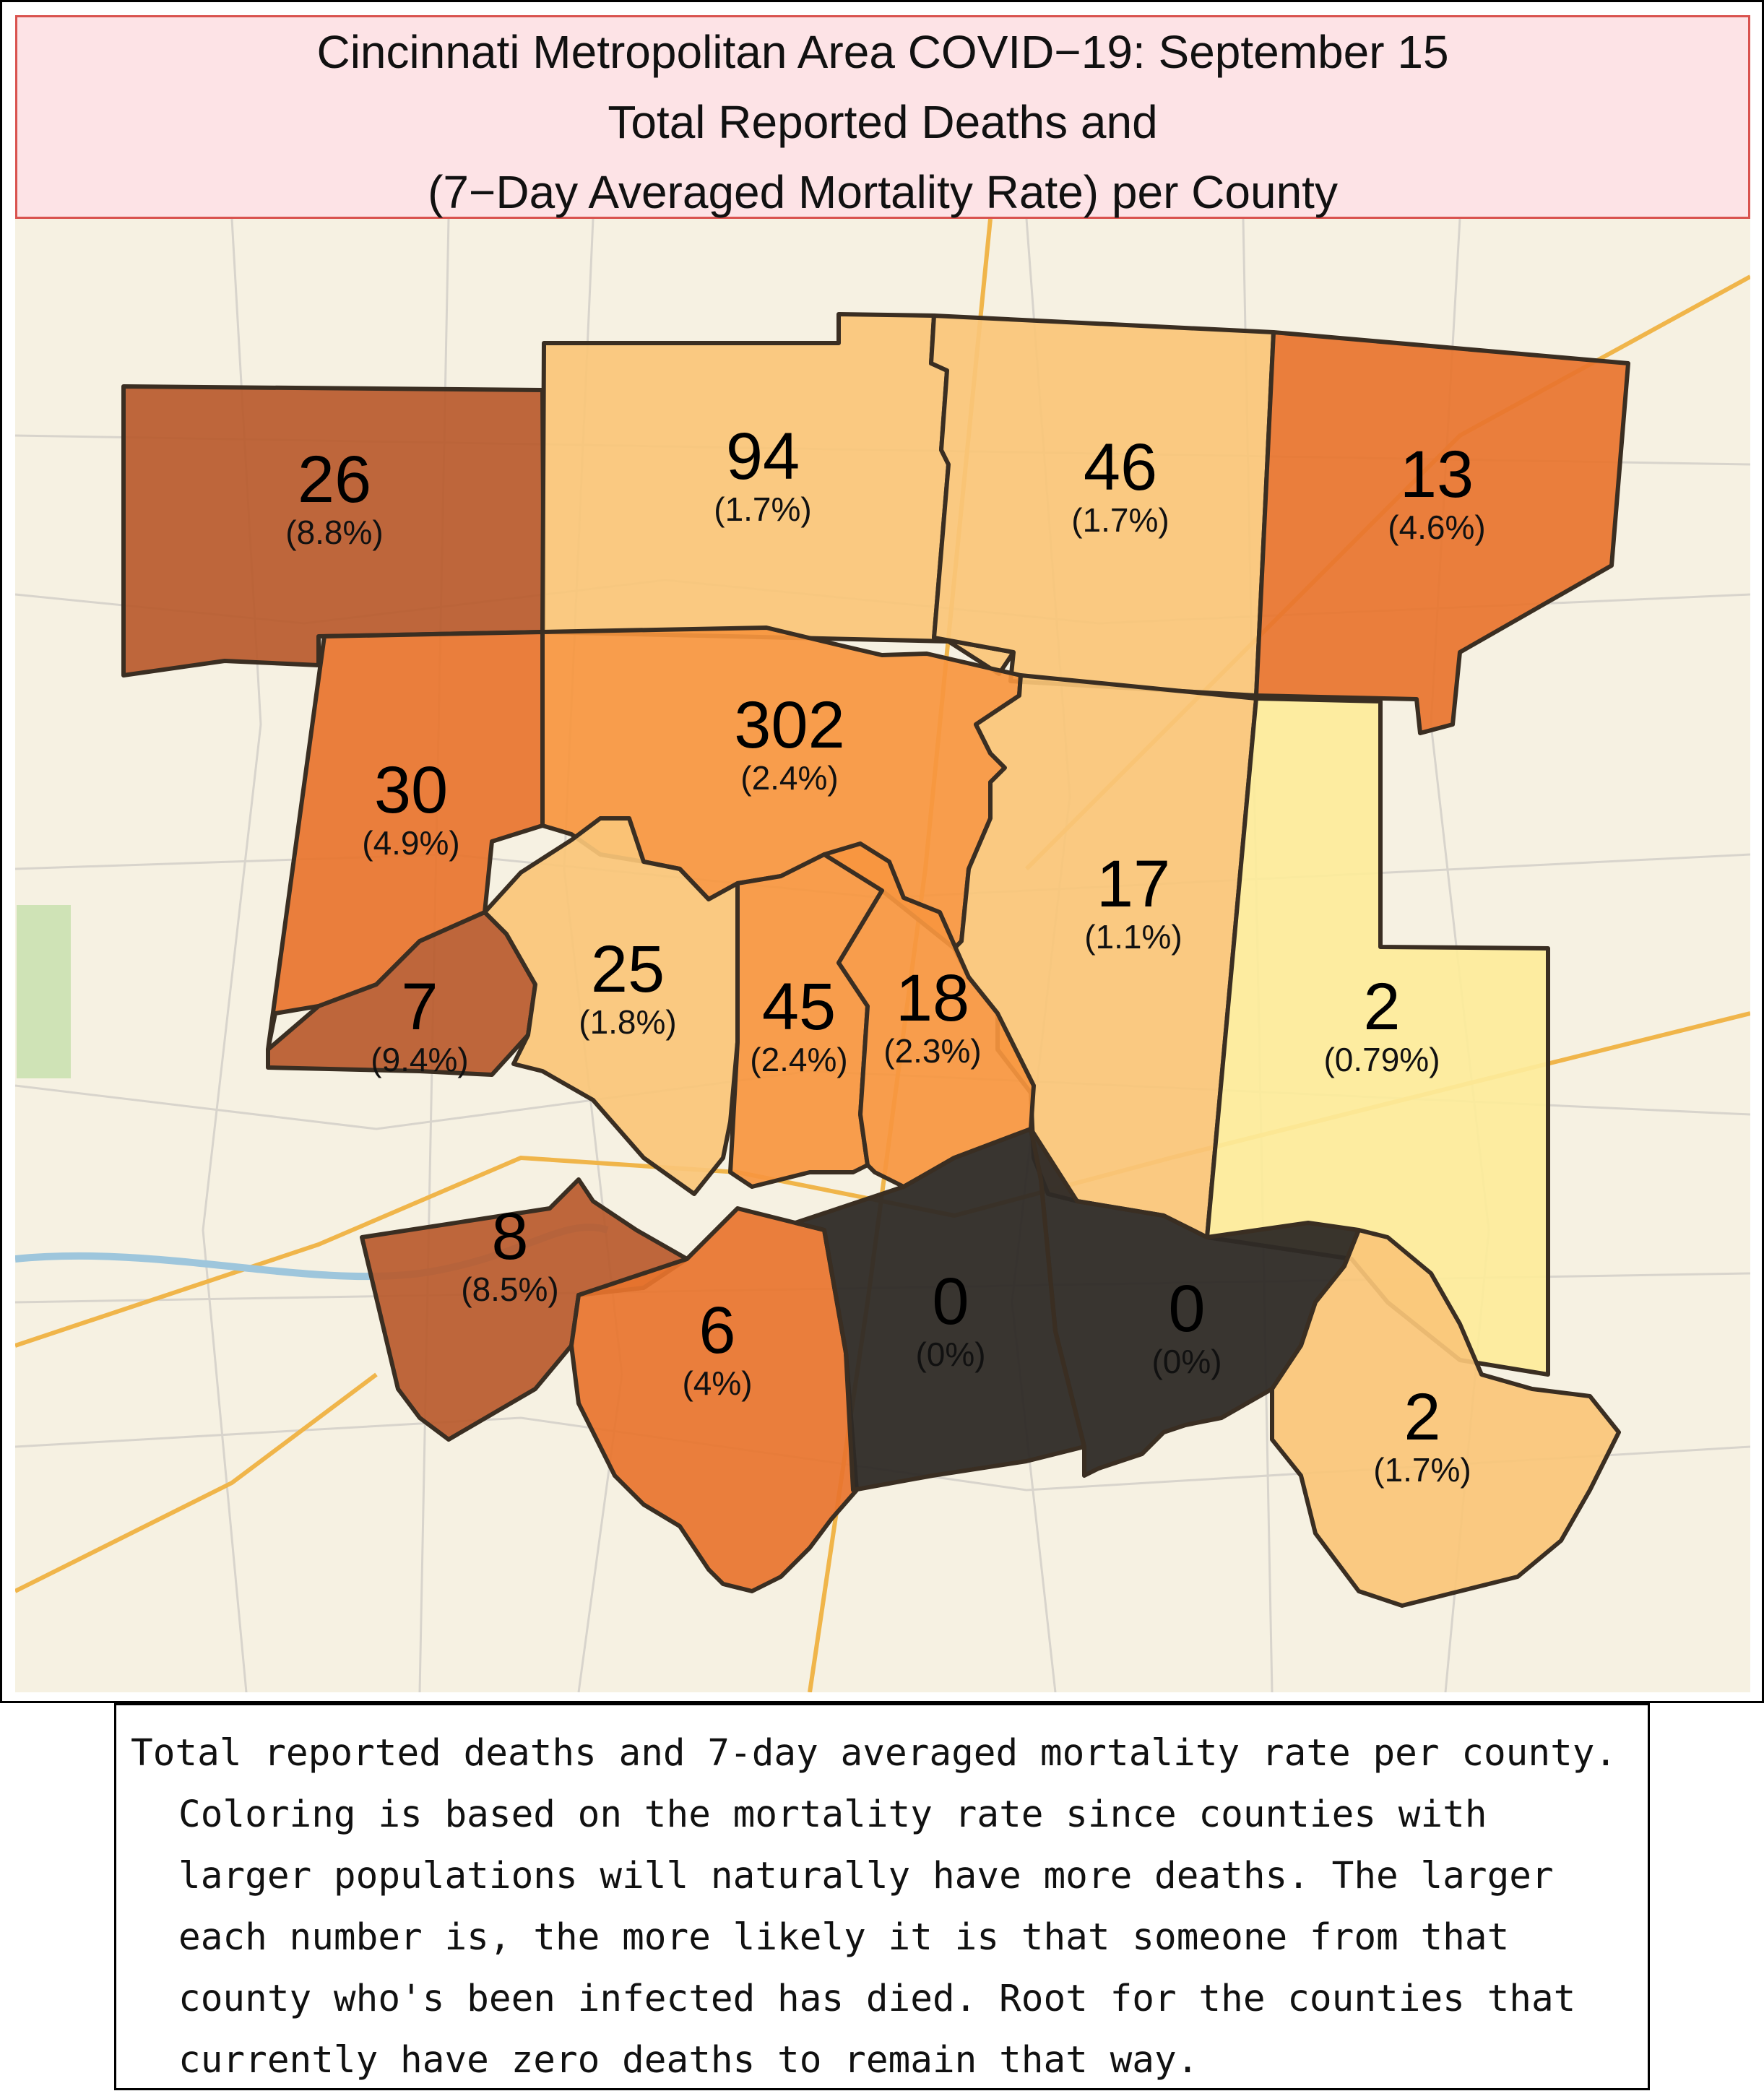 Image resolution: width=1764 pixels, height=2091 pixels. I want to click on county-deaths-label: 26, so click(334, 479).